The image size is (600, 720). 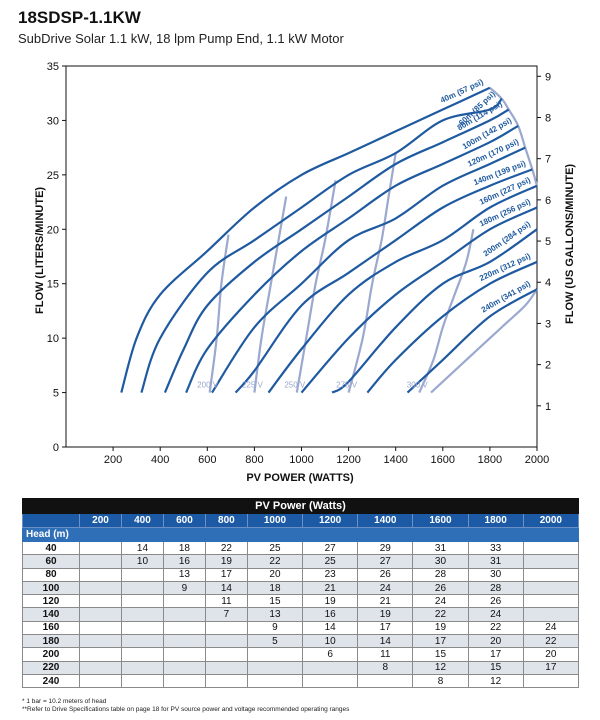 I want to click on table-cell: 31, so click(x=495, y=561).